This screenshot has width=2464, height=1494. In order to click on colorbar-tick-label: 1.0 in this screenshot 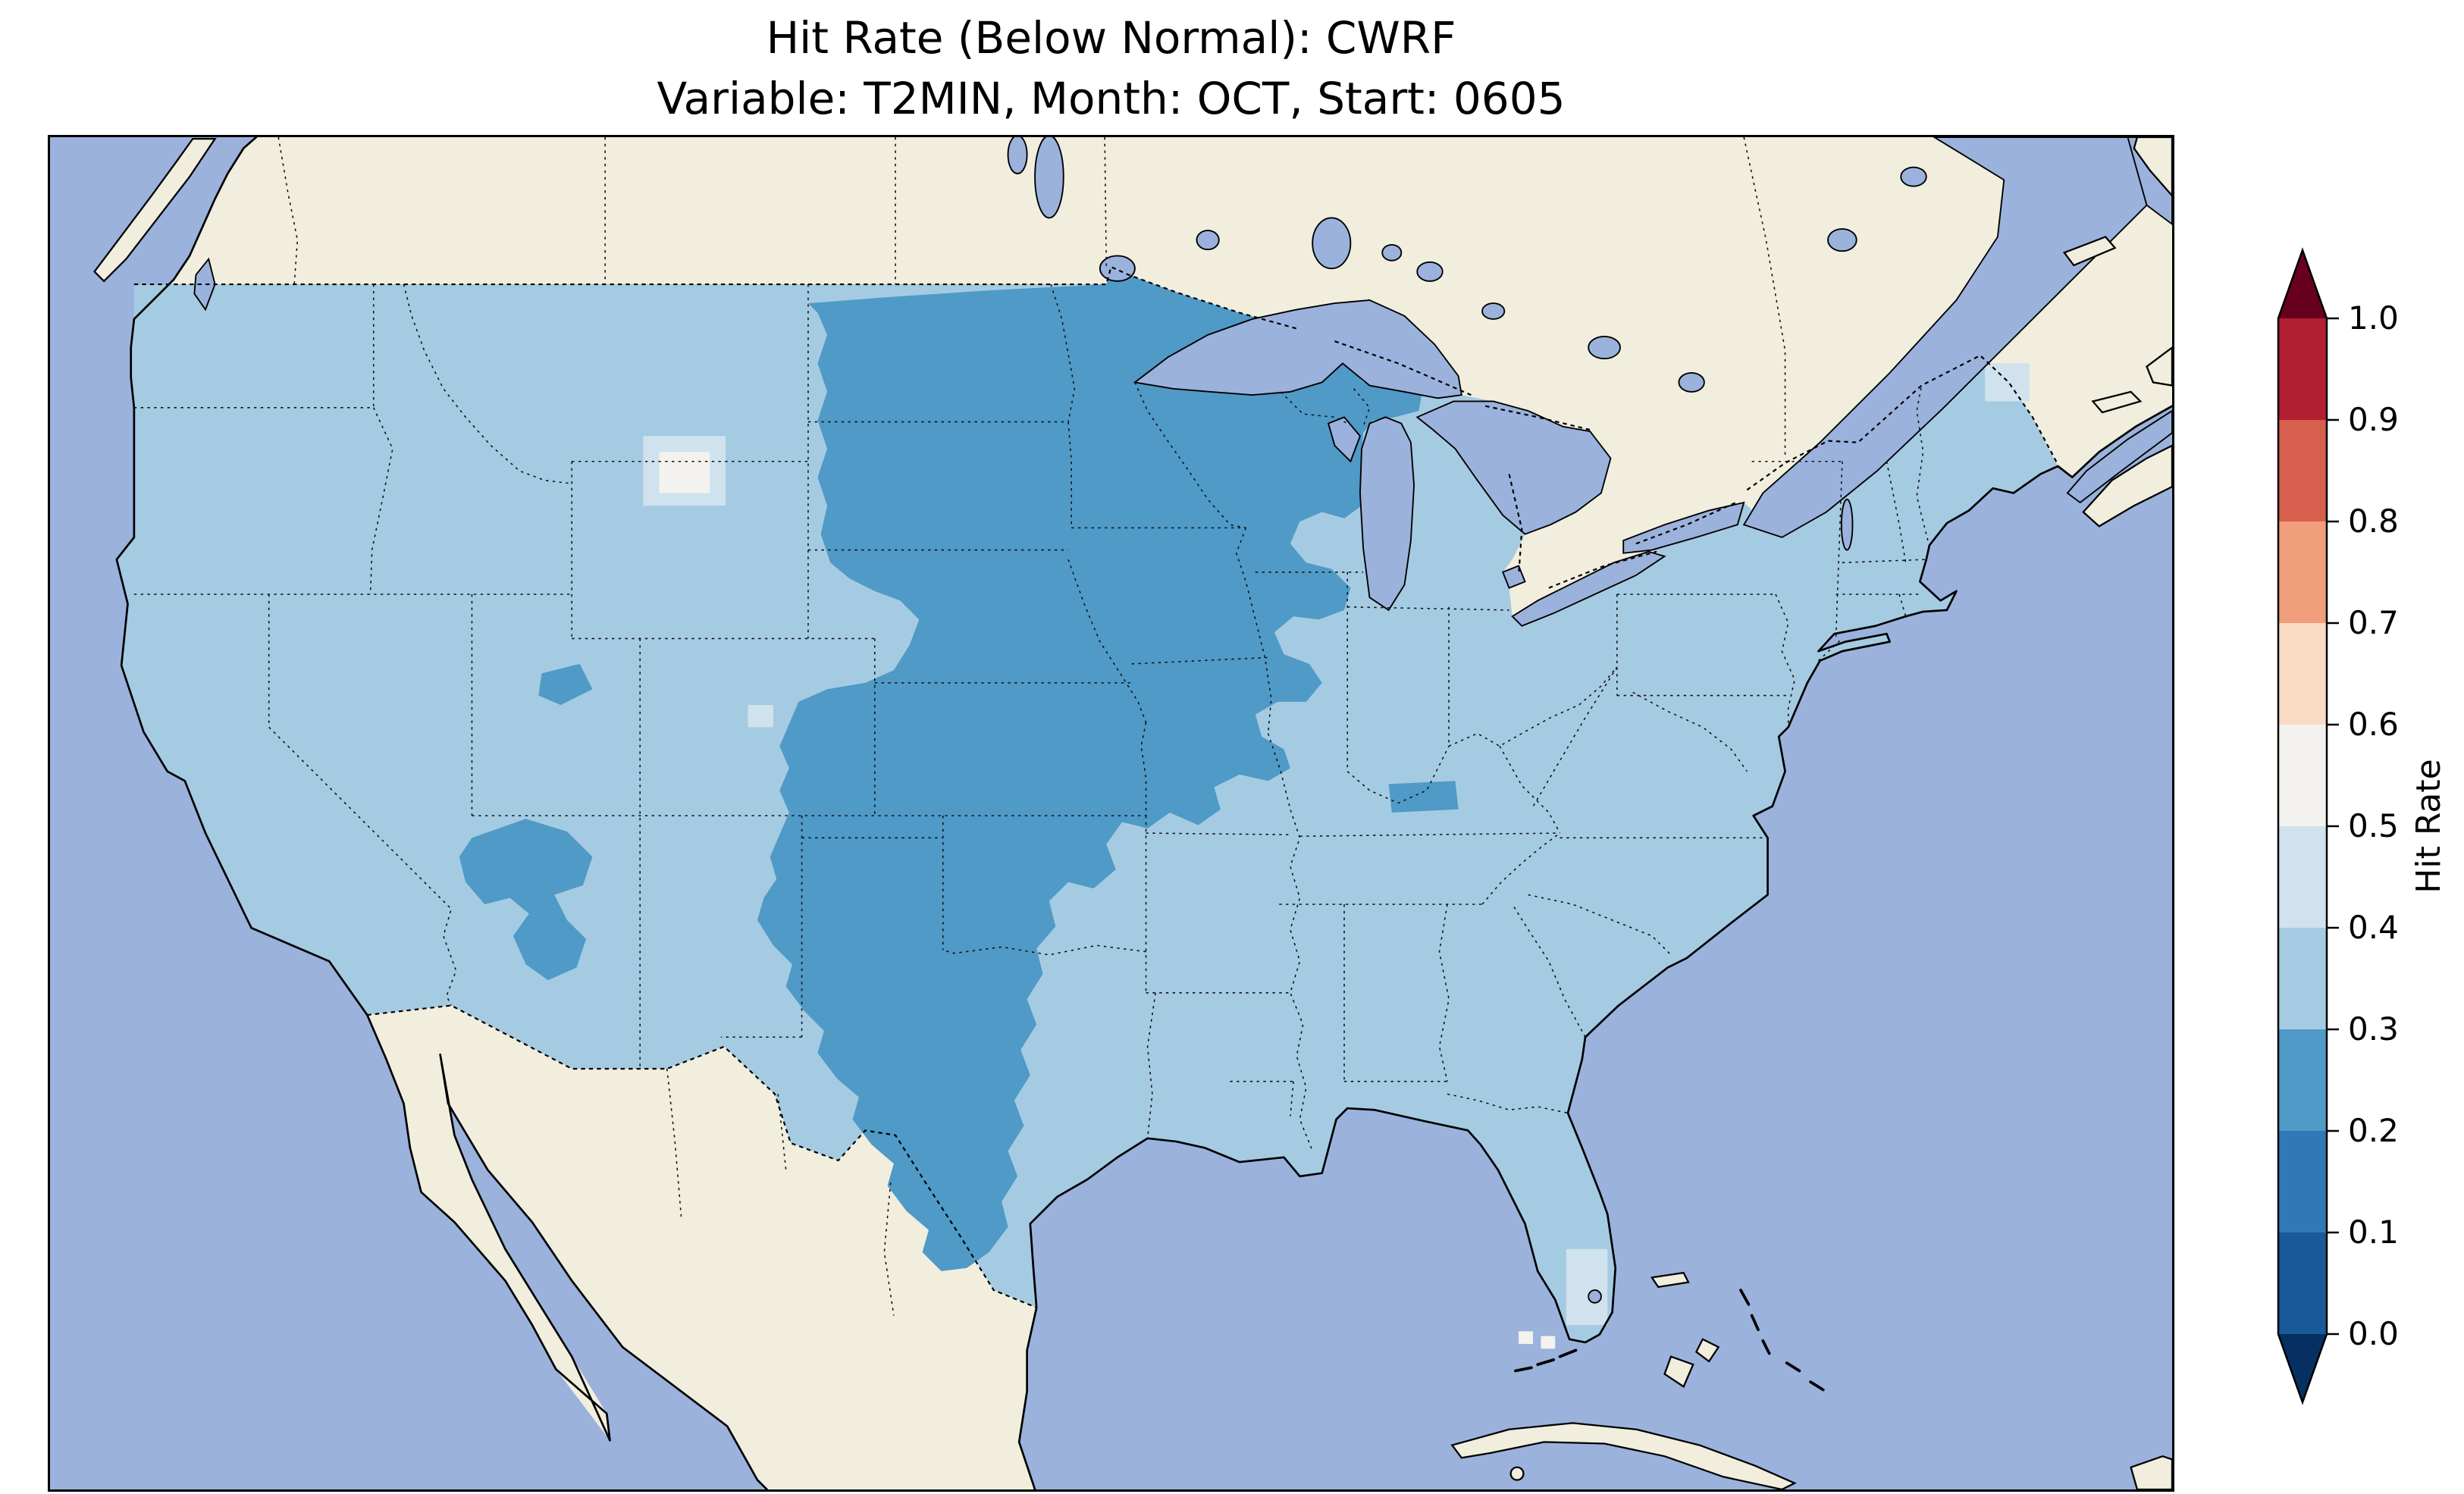, I will do `click(2374, 318)`.